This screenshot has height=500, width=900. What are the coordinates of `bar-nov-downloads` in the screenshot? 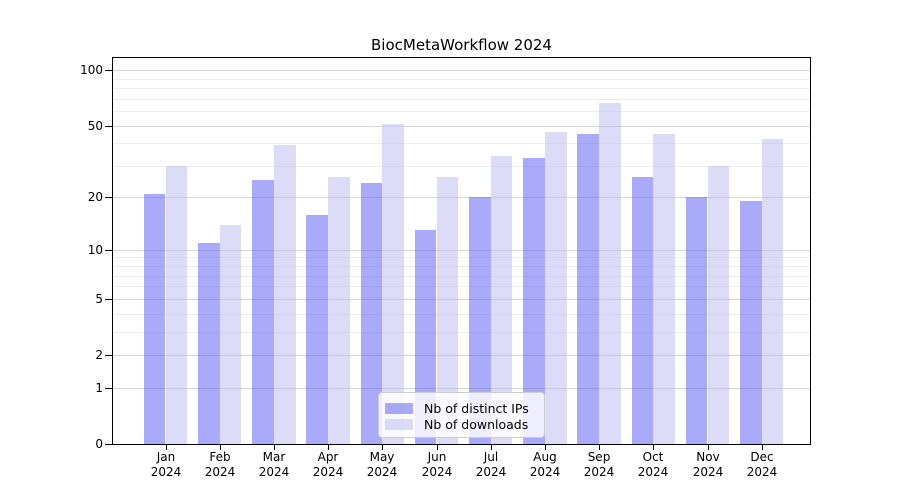 It's located at (718, 304).